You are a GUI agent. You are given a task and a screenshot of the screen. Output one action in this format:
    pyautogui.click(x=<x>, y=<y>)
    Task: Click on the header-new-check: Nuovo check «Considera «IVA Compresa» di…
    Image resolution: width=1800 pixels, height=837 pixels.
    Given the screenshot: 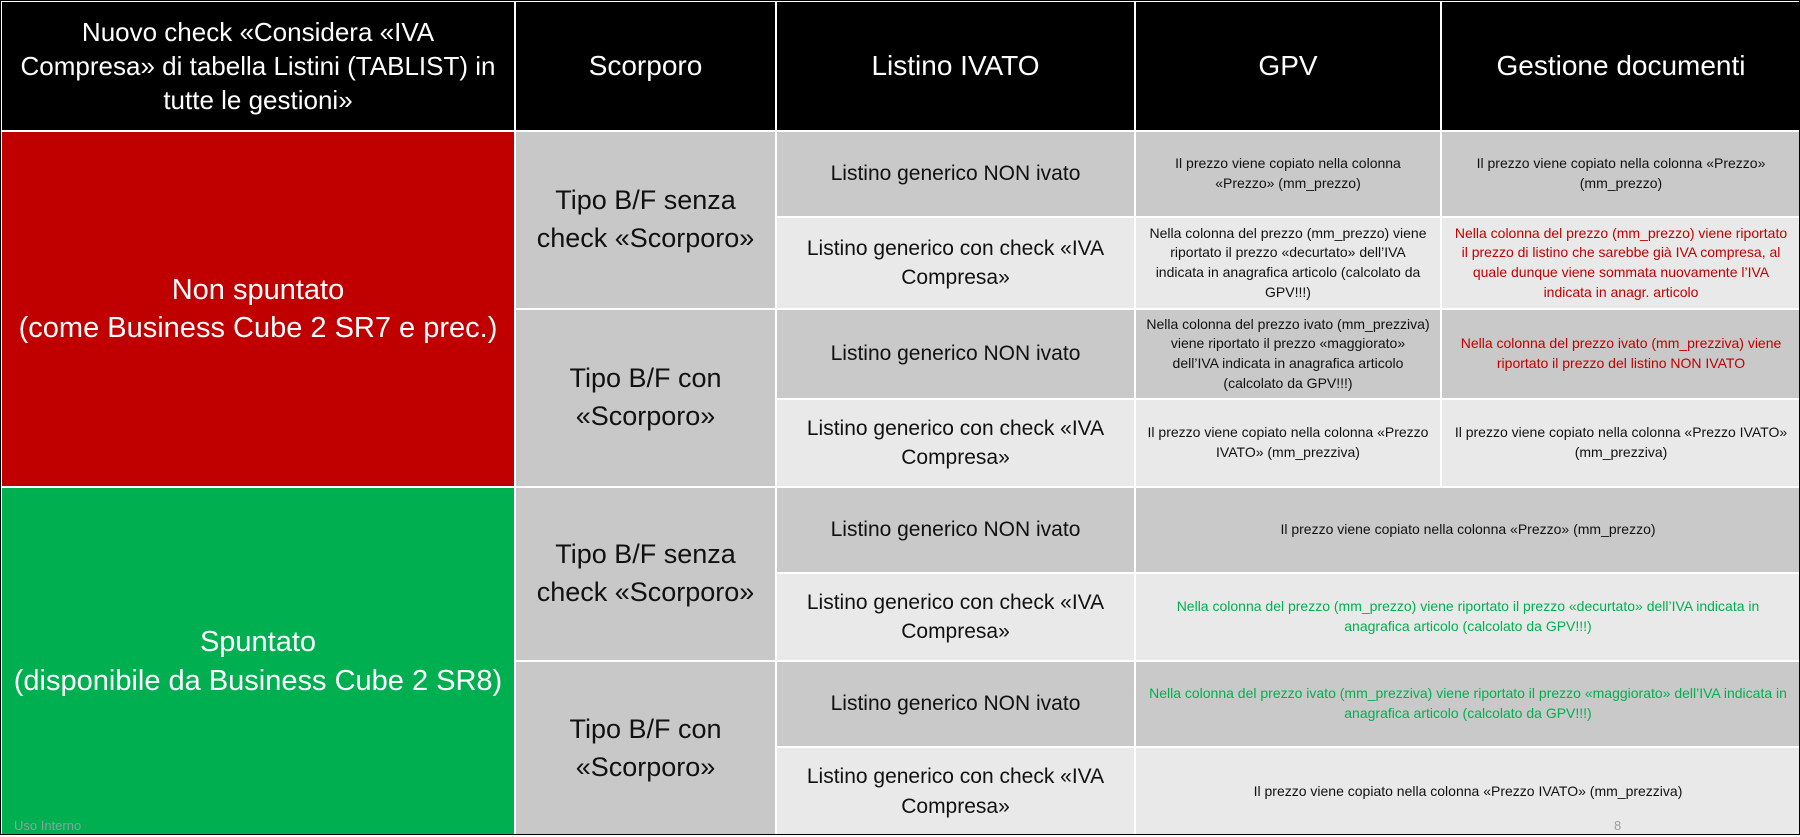 What is the action you would take?
    pyautogui.click(x=258, y=66)
    